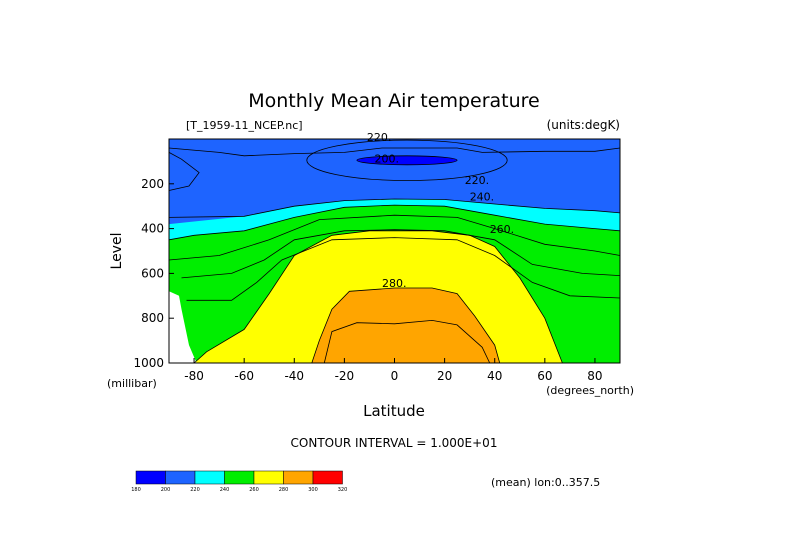  I want to click on x-tick-label: -40, so click(294, 376).